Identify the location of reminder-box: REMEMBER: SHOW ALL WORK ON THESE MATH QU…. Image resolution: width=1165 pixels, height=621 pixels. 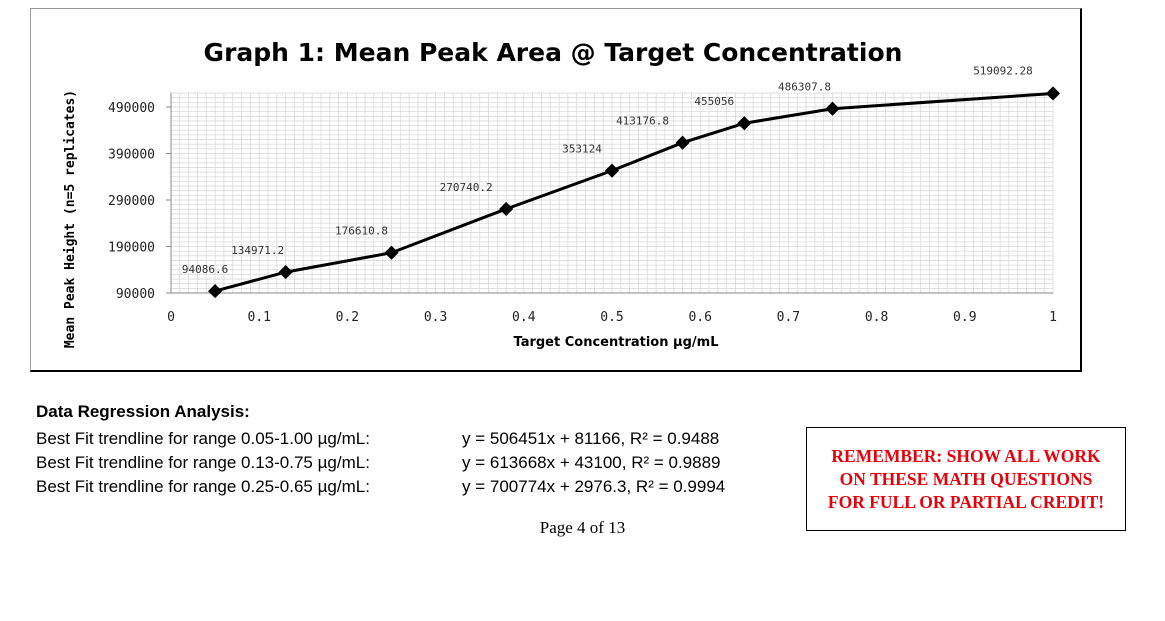
(966, 479).